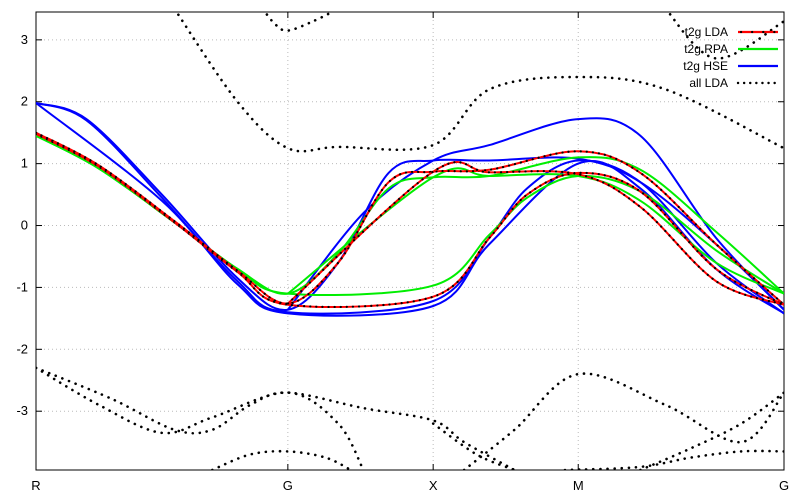  I want to click on legend-label: all LDA, so click(708, 83).